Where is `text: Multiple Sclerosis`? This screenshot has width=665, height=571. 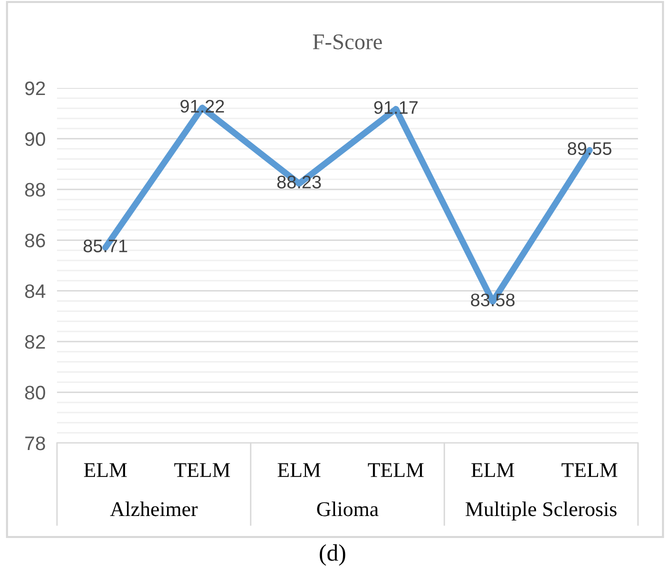 text: Multiple Sclerosis is located at coordinates (541, 511).